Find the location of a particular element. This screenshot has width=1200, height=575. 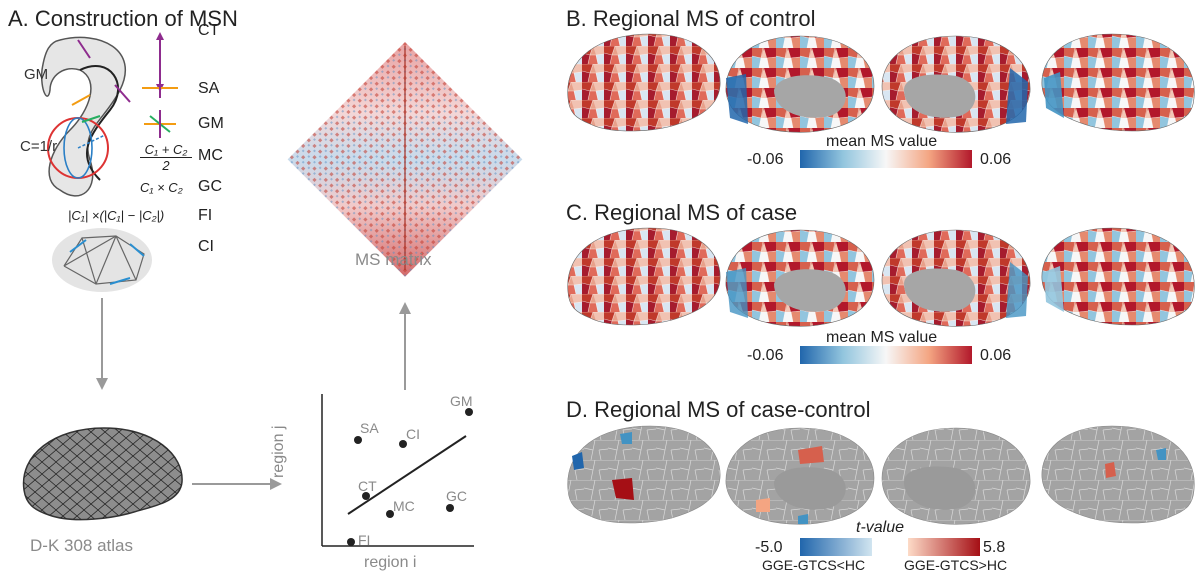

fit-line is located at coordinates (407, 475).